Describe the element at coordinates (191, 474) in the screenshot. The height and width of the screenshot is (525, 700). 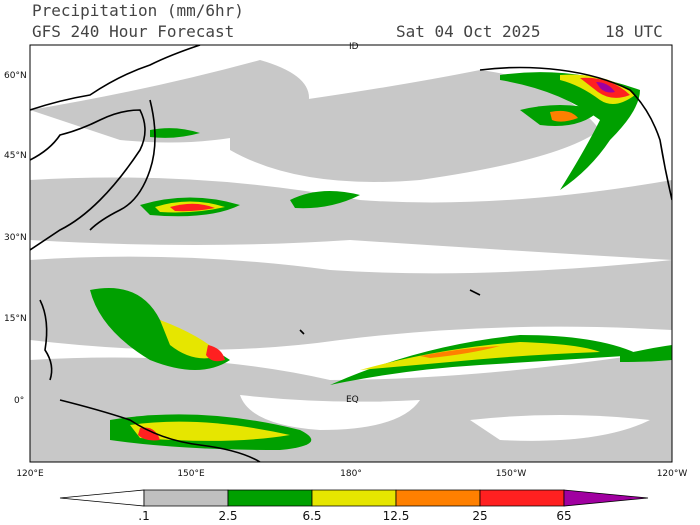
I see `lon-label: 150°E` at that location.